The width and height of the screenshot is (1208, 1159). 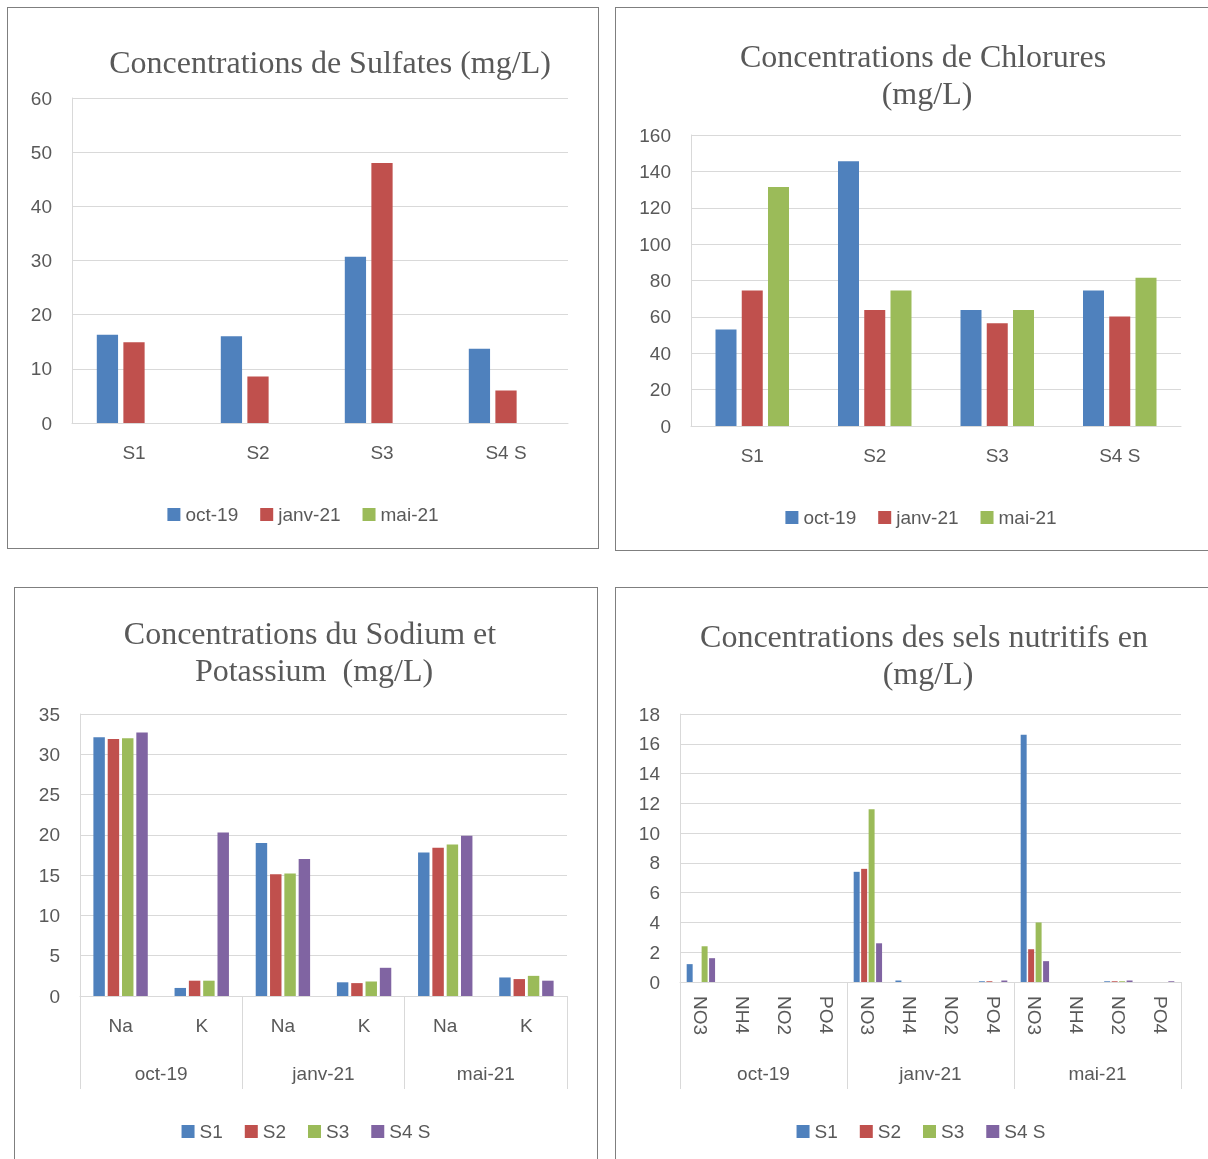 What do you see at coordinates (660, 280) in the screenshot?
I see `y-tick-label: 80` at bounding box center [660, 280].